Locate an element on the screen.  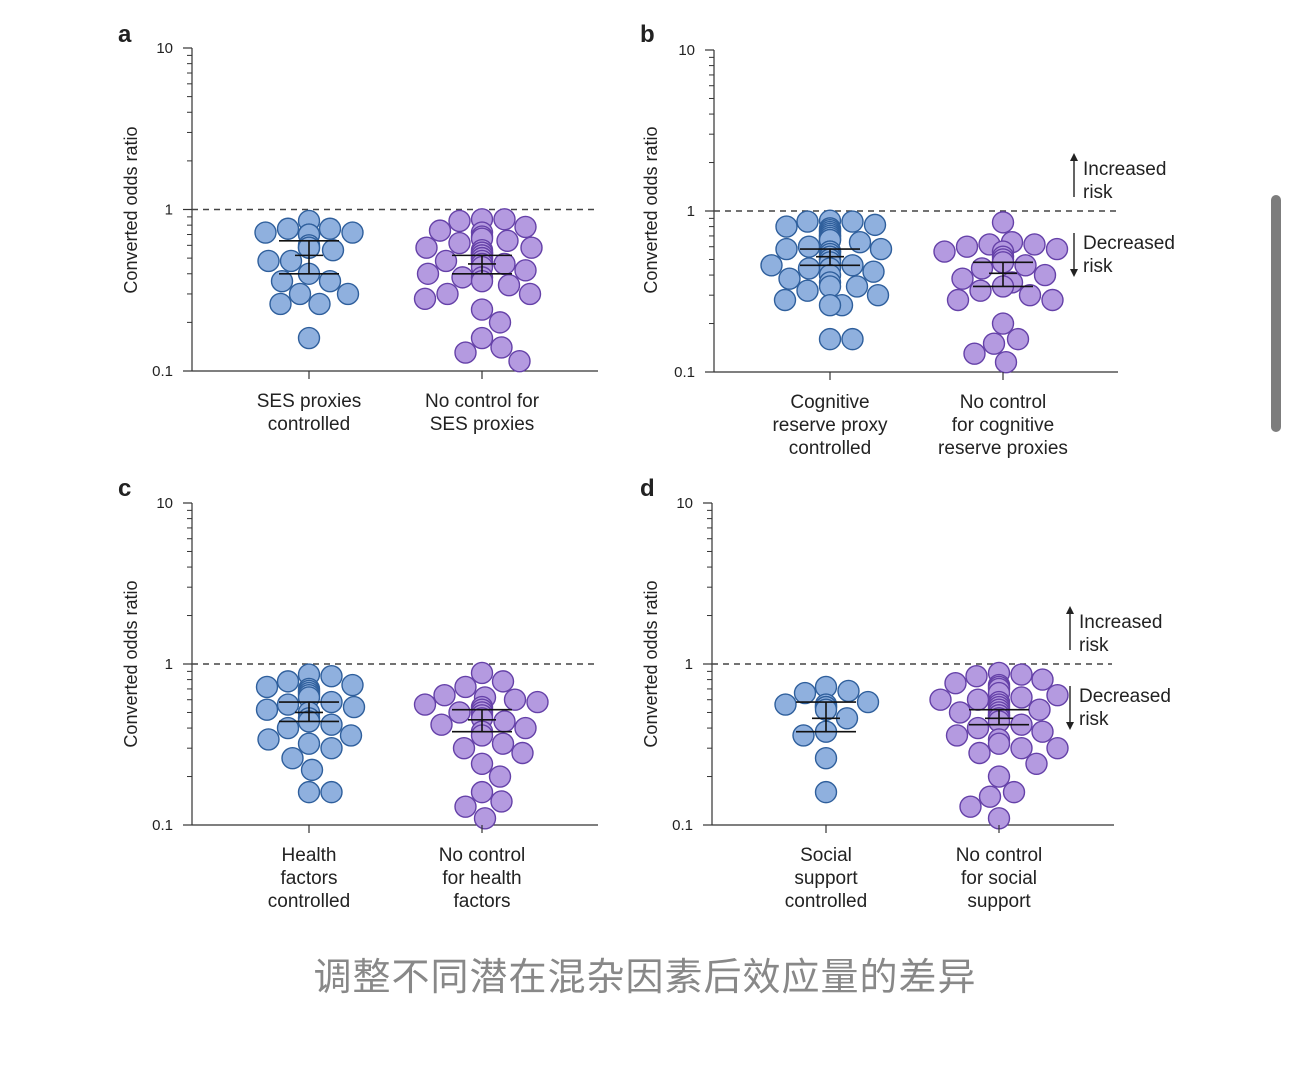
x-tick-label: for social is located at coordinates (999, 878).